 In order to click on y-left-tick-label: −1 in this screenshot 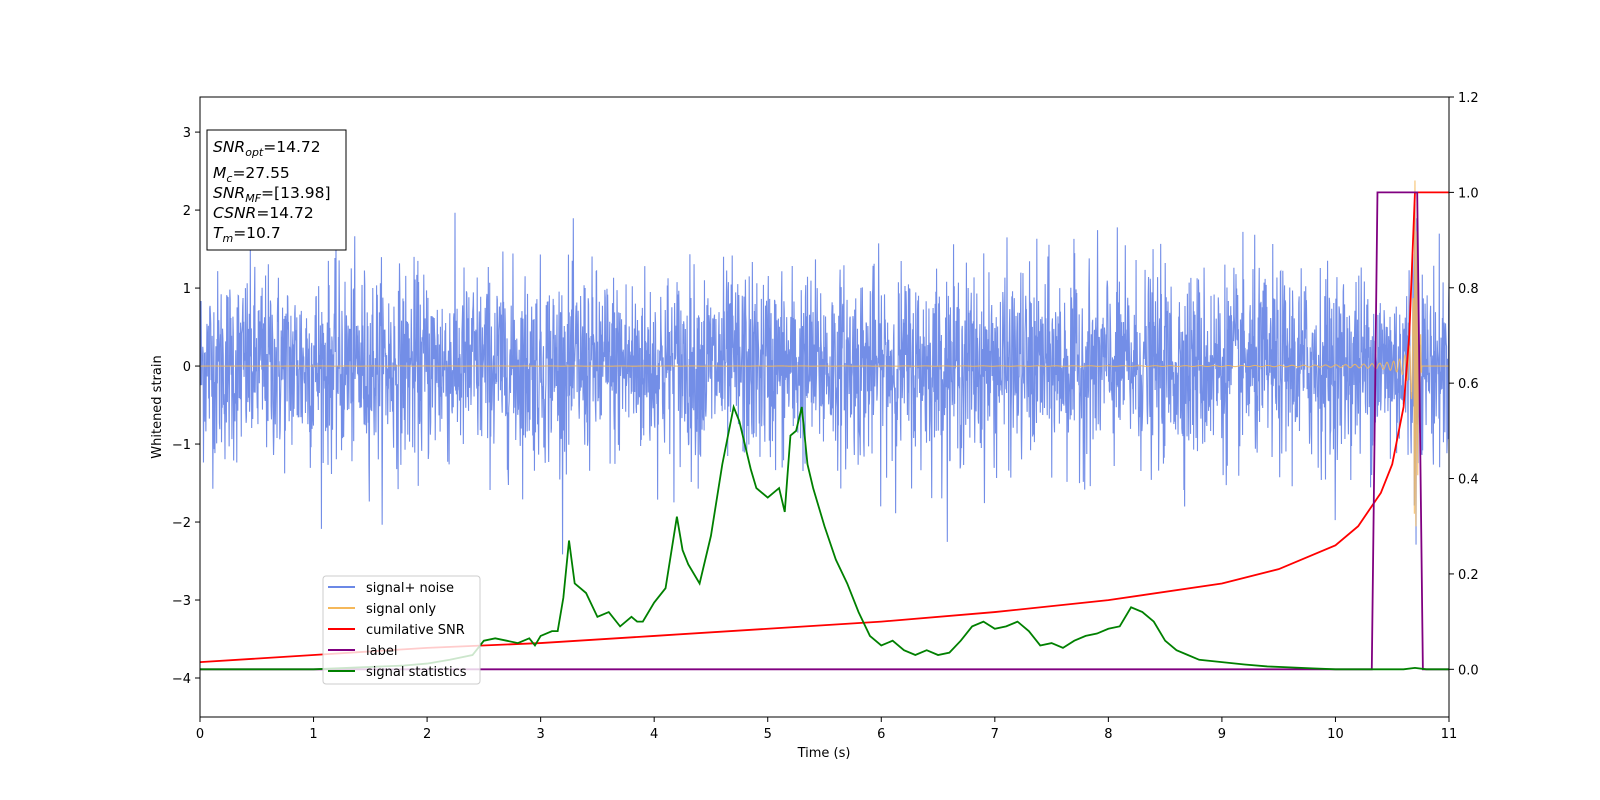, I will do `click(181, 445)`.